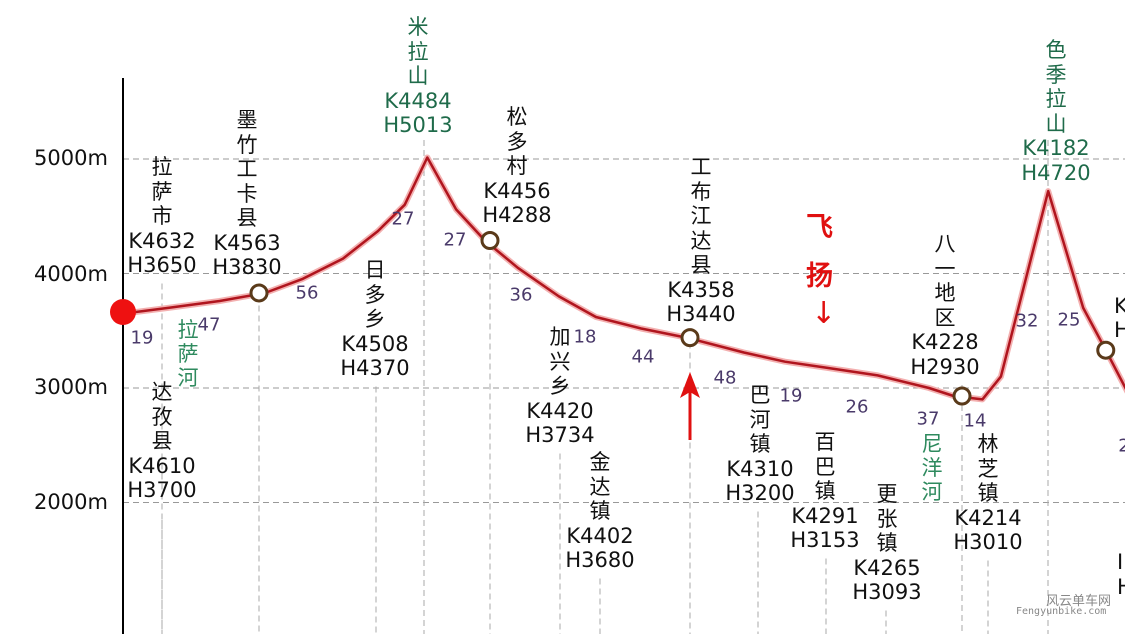 This screenshot has height=634, width=1125. Describe the element at coordinates (701, 289) in the screenshot. I see `station-k-value: K4358` at that location.